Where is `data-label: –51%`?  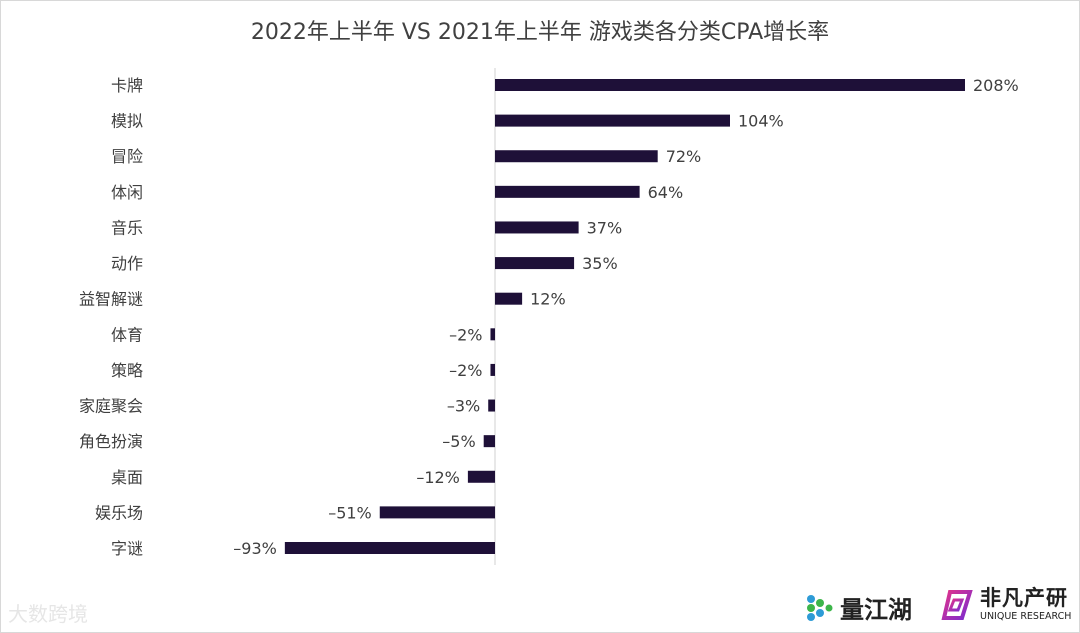 data-label: –51% is located at coordinates (350, 512).